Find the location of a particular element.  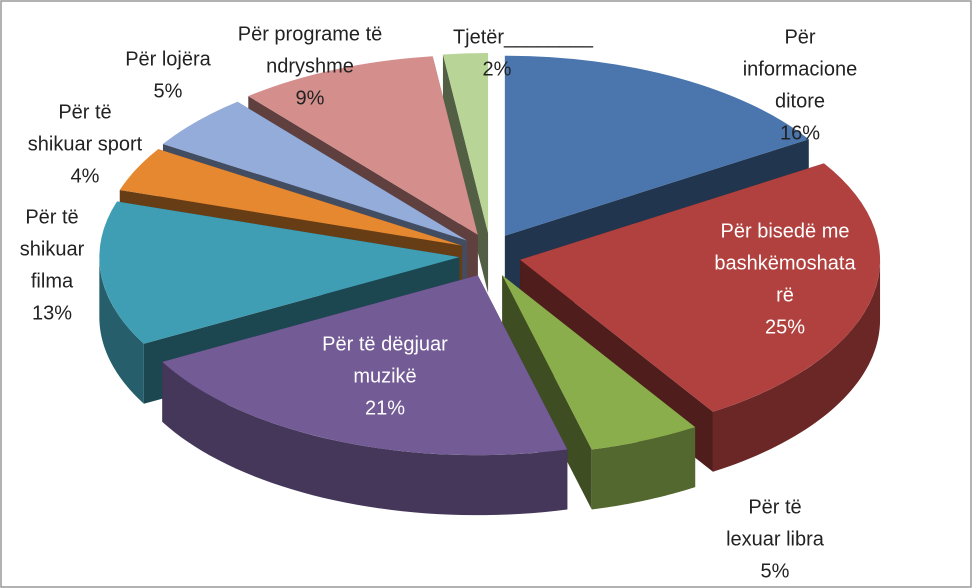

slice-label: ditore is located at coordinates (800, 101).